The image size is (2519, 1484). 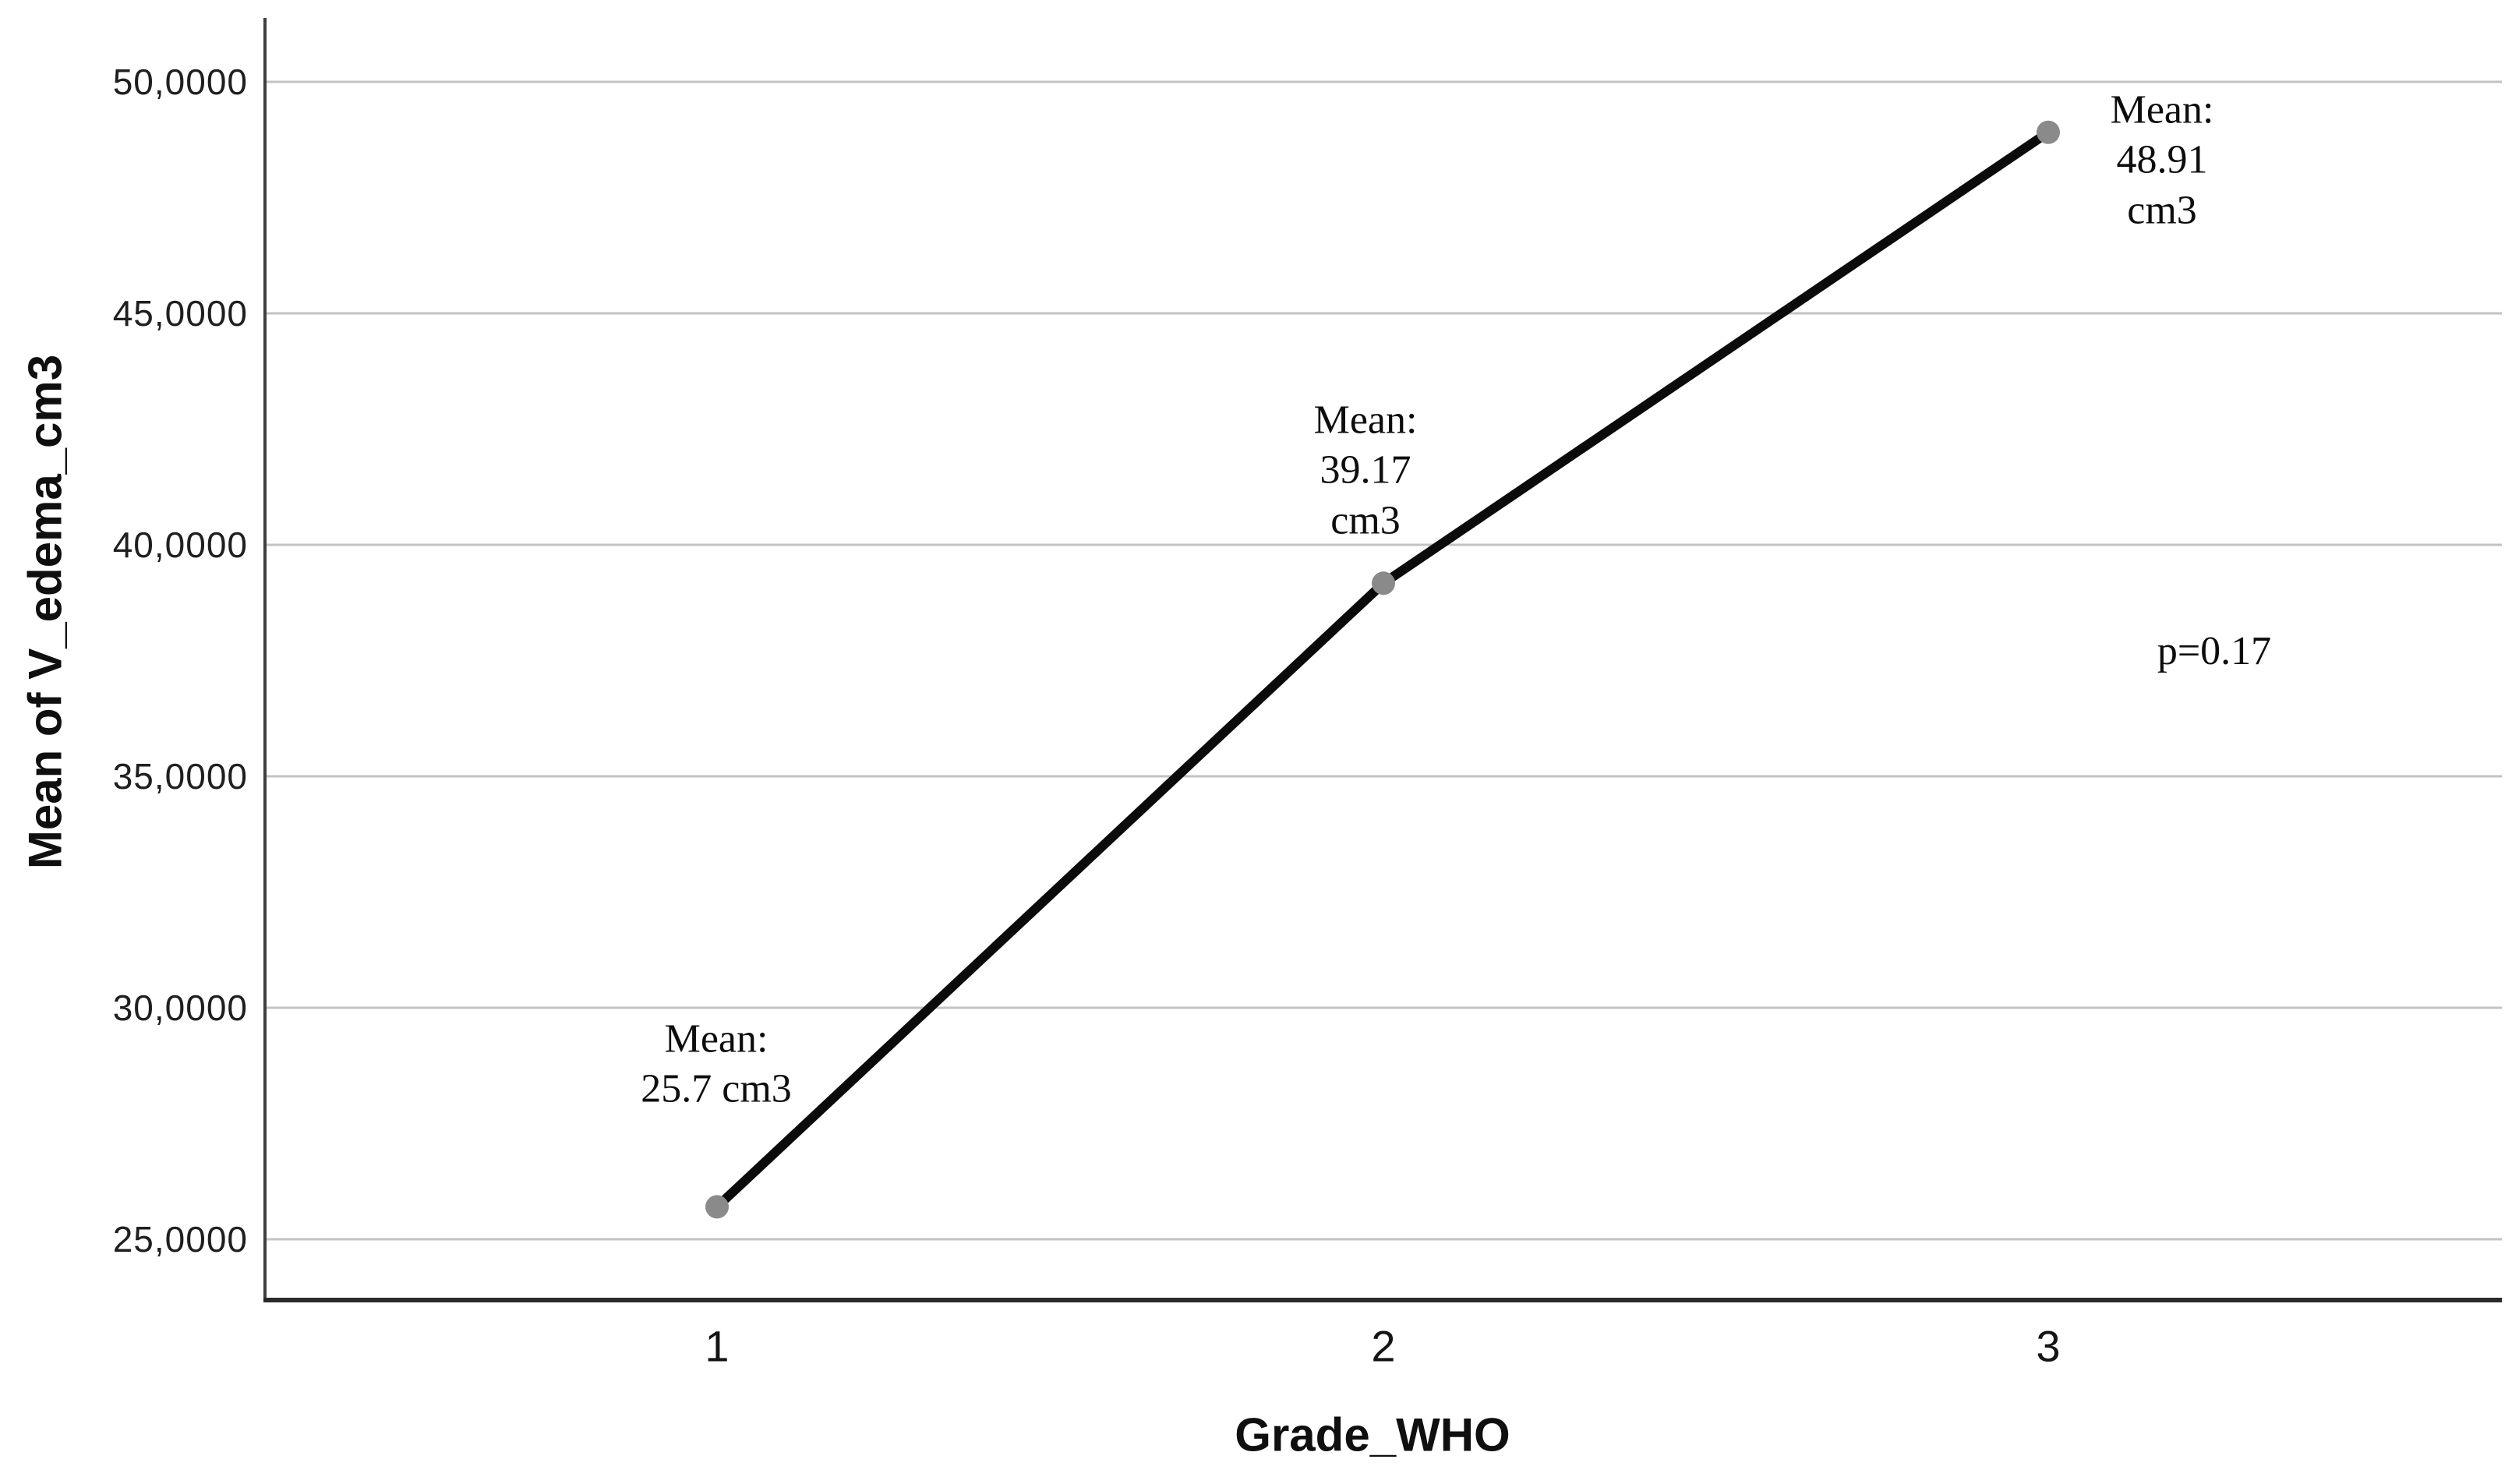 What do you see at coordinates (2048, 1346) in the screenshot?
I see `x-tick-label: 3` at bounding box center [2048, 1346].